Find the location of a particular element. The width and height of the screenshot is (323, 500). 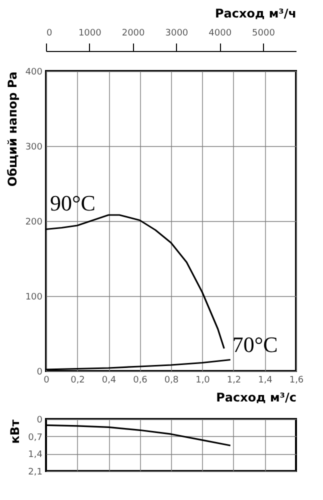

y-tick-label: 100 is located at coordinates (34, 297).